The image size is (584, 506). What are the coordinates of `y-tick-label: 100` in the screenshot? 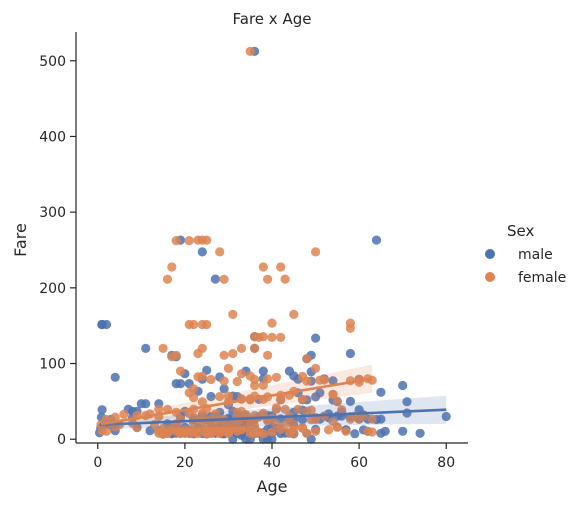 It's located at (52, 365).